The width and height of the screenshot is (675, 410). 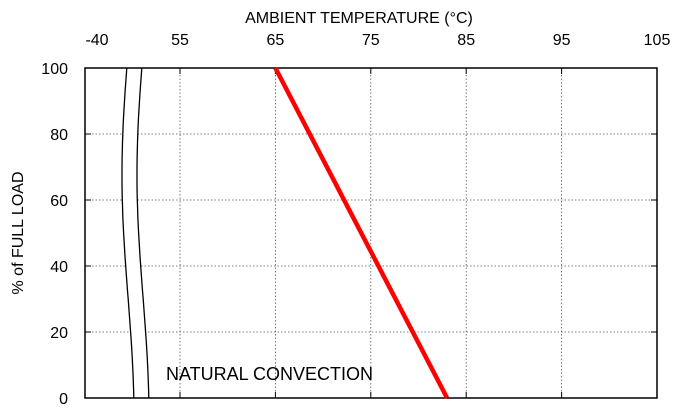 I want to click on y-axis-title: % of FULL LOAD, so click(x=18, y=232).